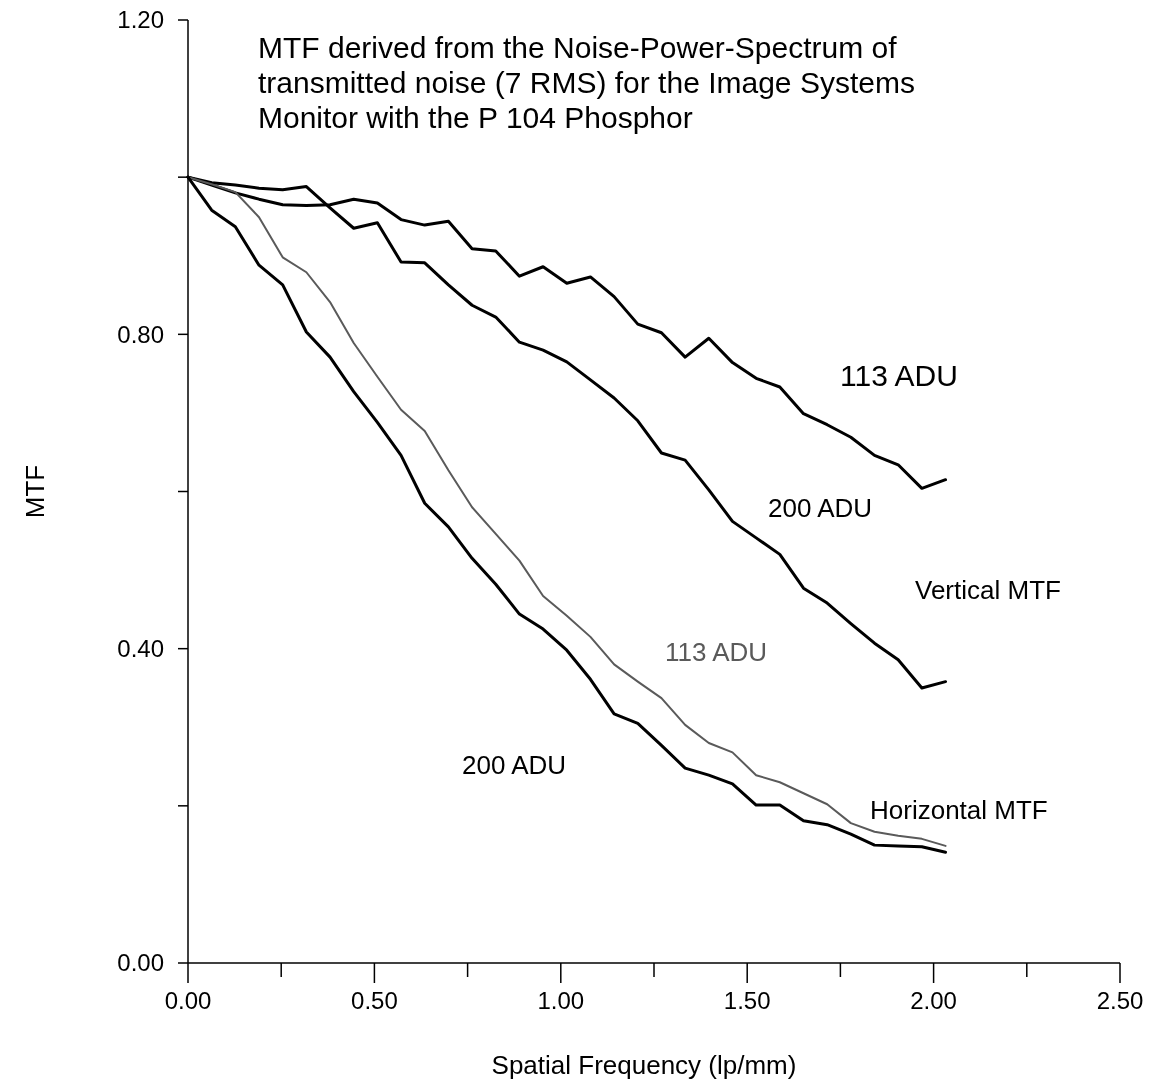 This screenshot has width=1155, height=1086. What do you see at coordinates (140, 20) in the screenshot?
I see `y-tick-label: 1.20` at bounding box center [140, 20].